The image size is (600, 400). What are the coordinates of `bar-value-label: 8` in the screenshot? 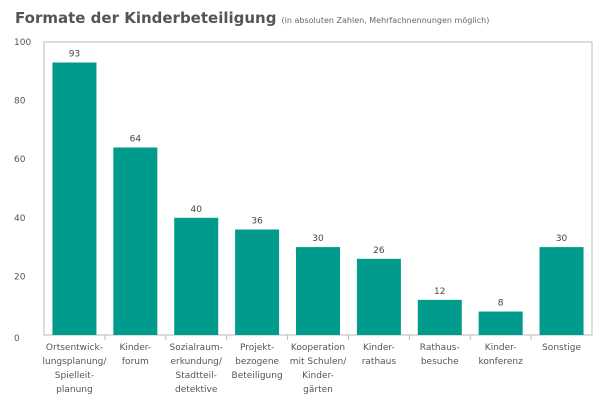 It's located at (501, 304).